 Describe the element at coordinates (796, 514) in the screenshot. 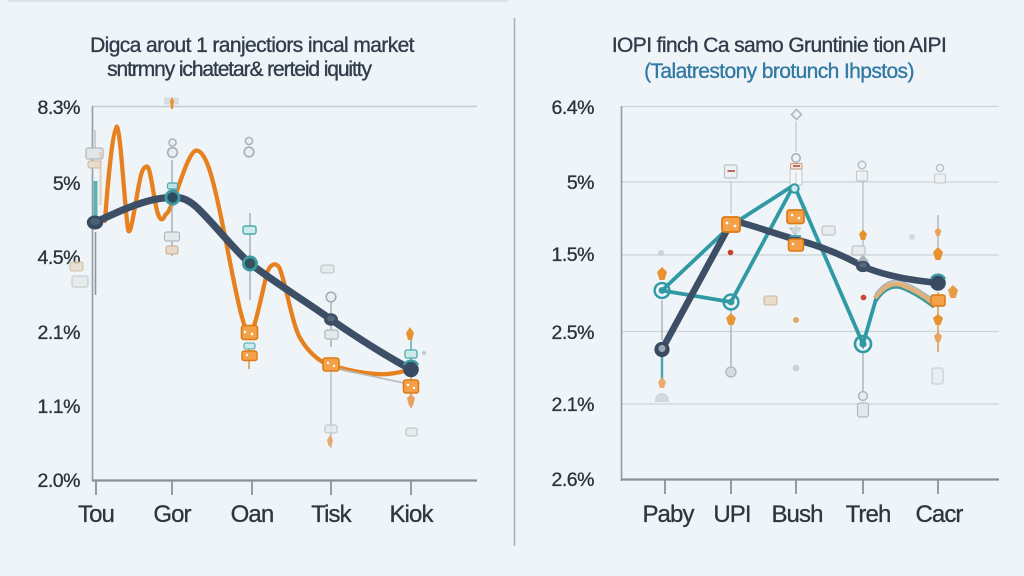

I see `svg-text: Bush` at that location.